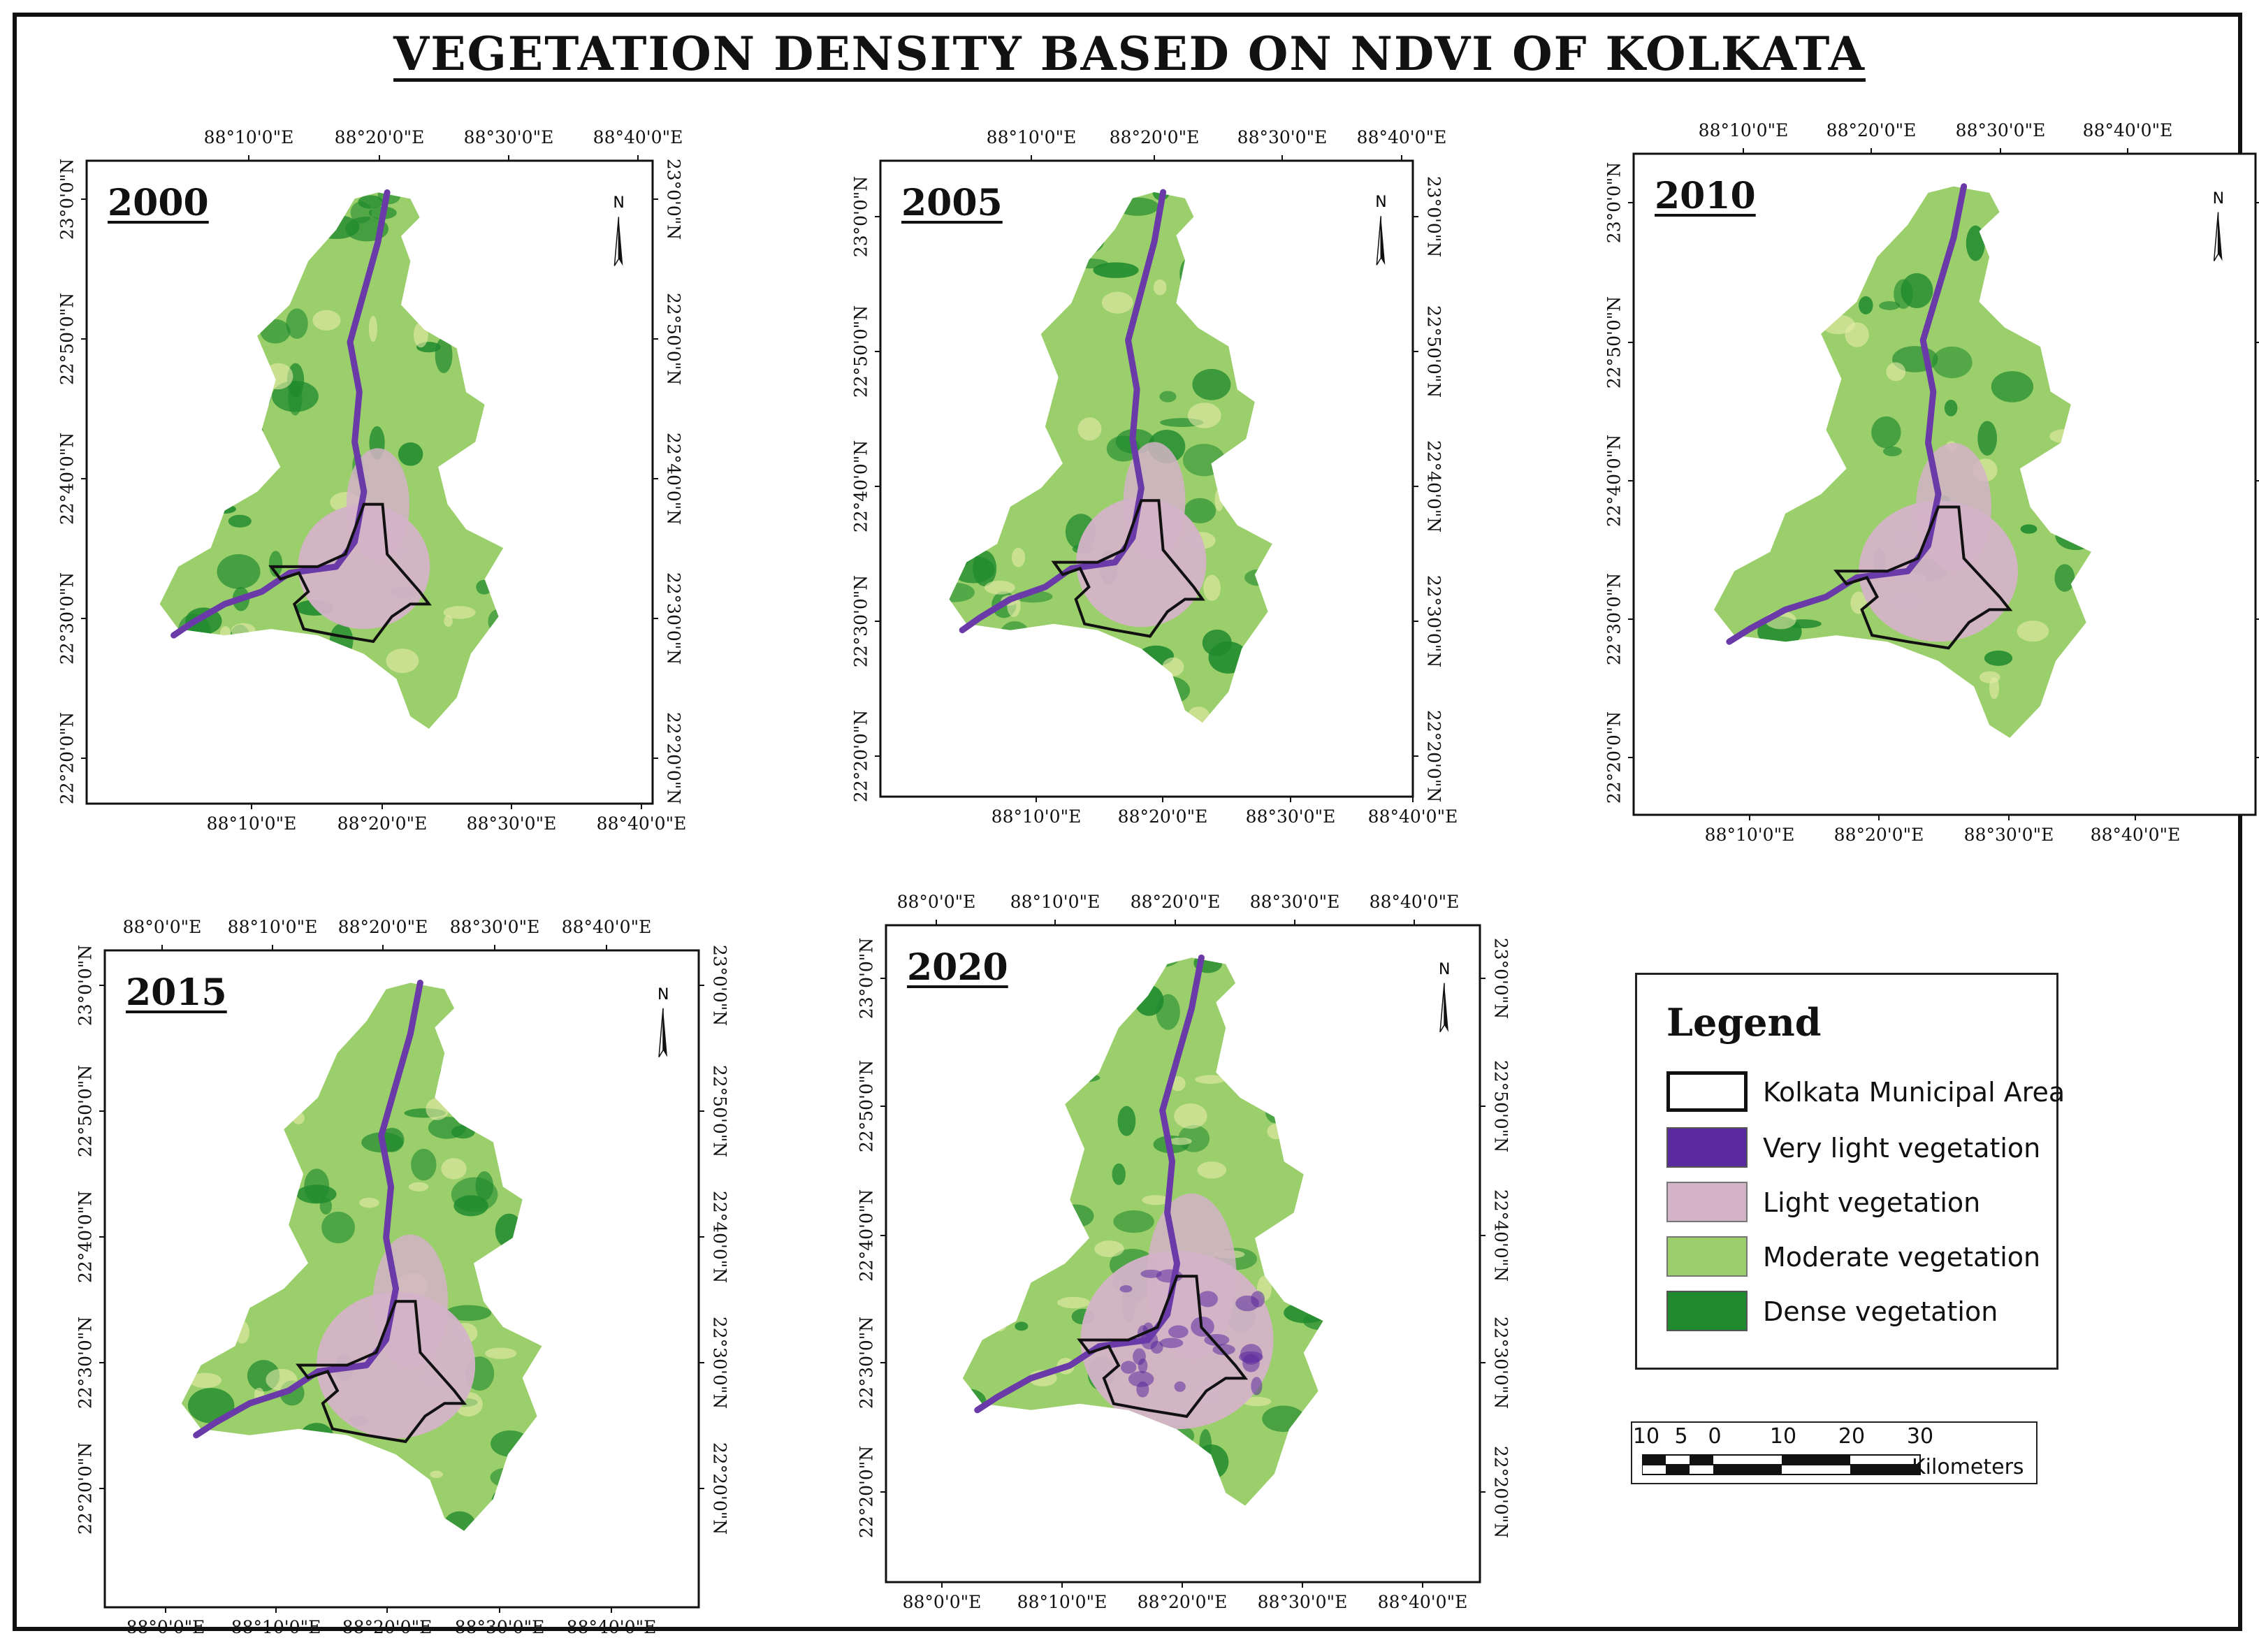  I want to click on legend-label: Light vegetation, so click(1872, 1202).